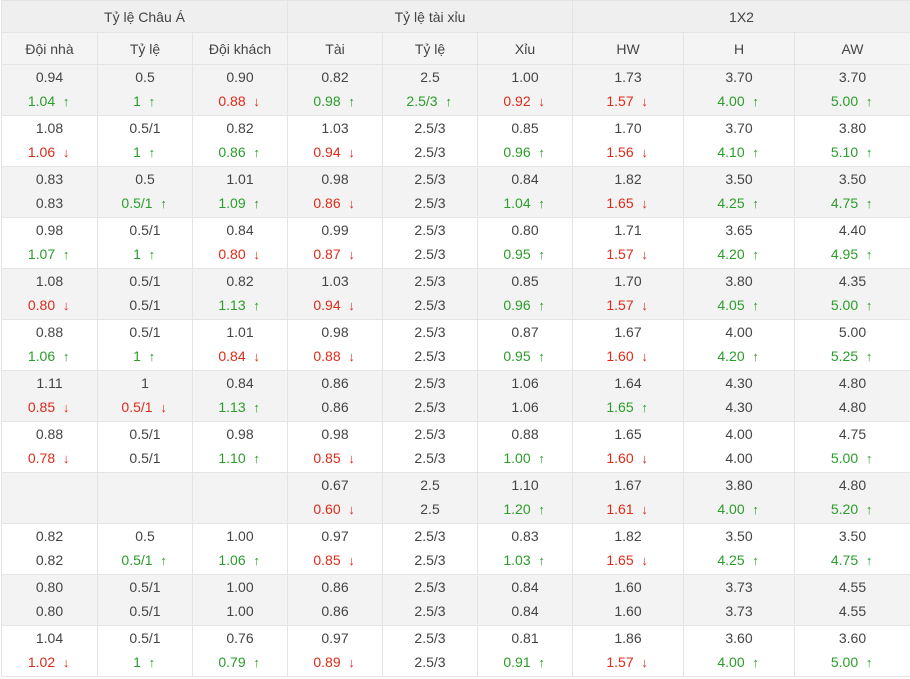 The image size is (910, 679). I want to click on current-odds-line: 4.25 ↑, so click(739, 560).